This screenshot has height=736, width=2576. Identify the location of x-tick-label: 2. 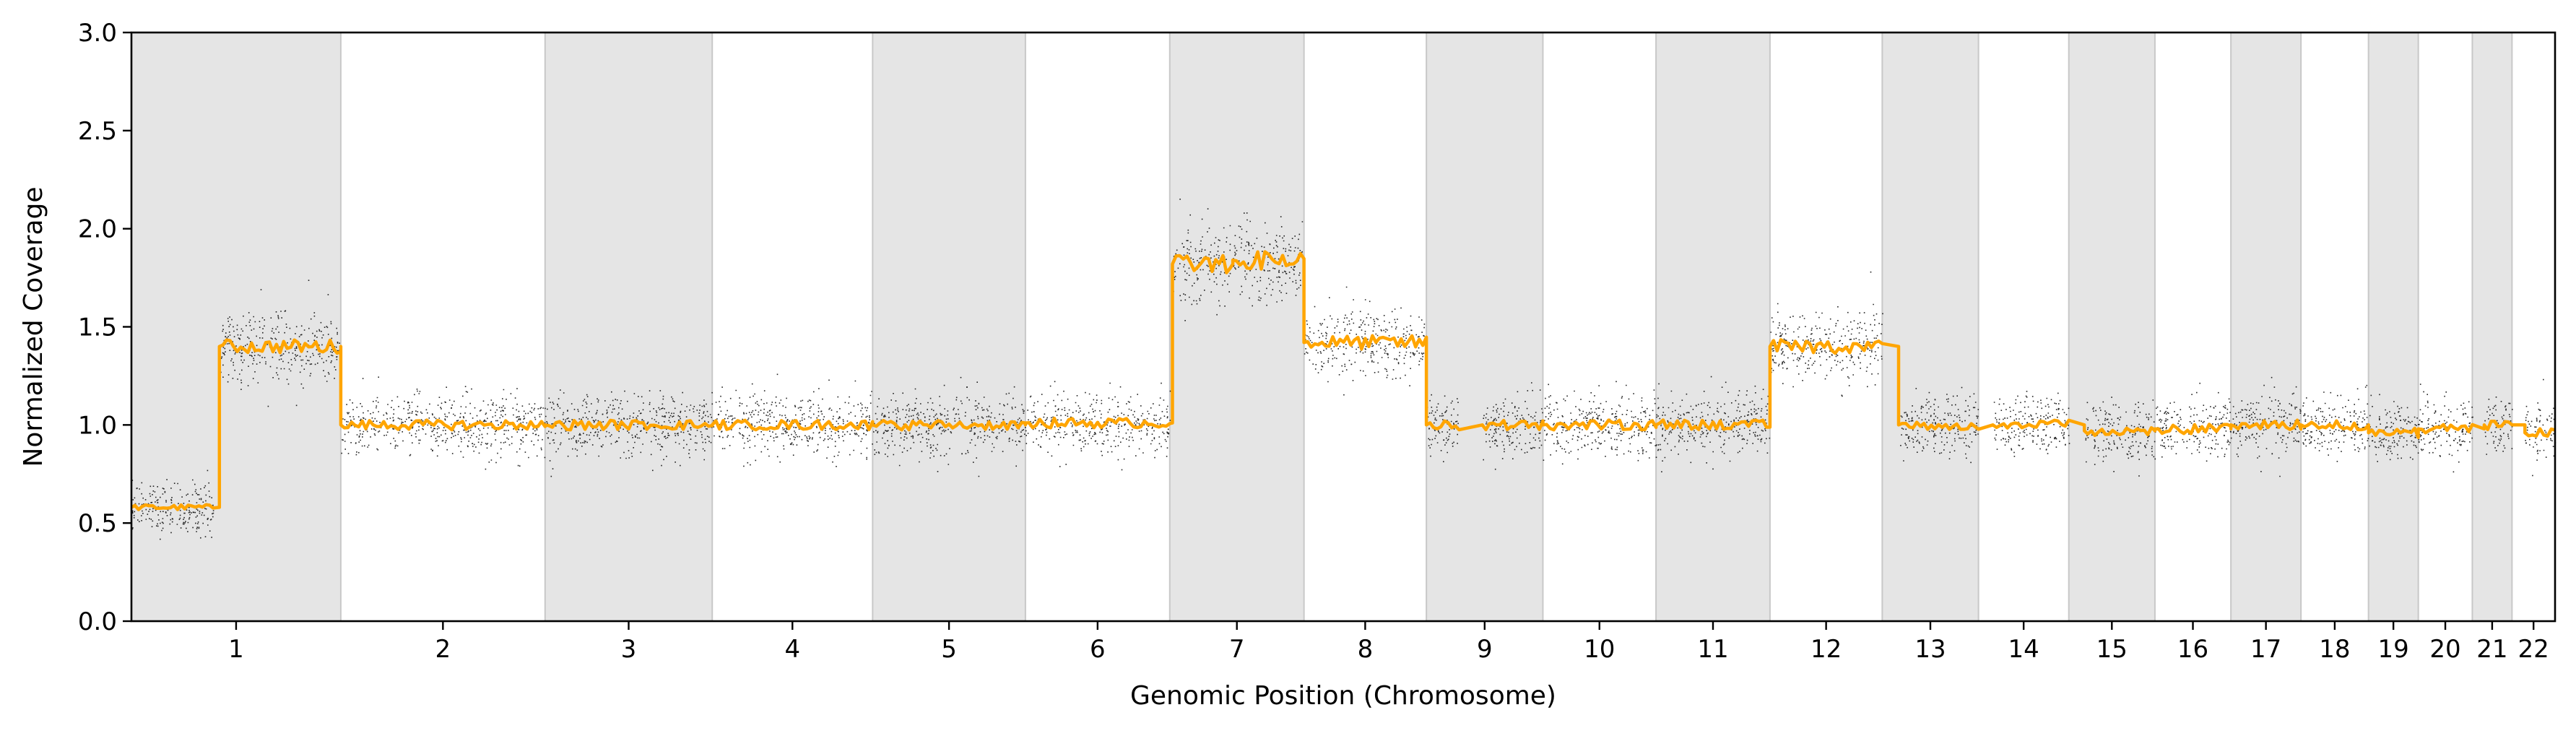
(443, 649).